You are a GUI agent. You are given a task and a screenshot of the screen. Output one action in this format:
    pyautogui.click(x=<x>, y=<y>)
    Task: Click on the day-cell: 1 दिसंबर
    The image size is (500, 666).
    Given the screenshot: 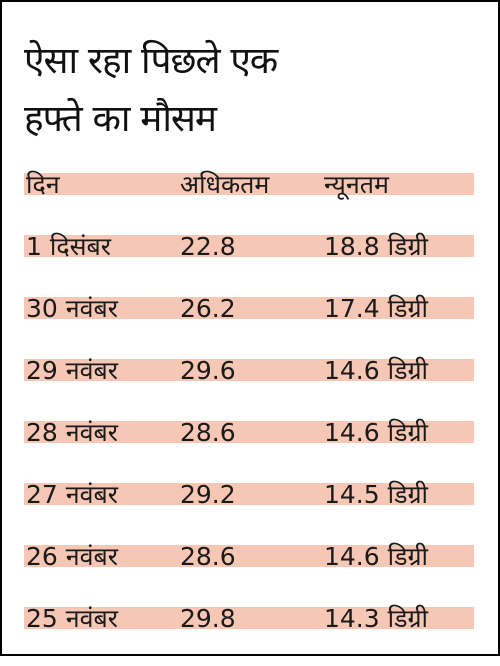 What is the action you would take?
    pyautogui.click(x=69, y=246)
    